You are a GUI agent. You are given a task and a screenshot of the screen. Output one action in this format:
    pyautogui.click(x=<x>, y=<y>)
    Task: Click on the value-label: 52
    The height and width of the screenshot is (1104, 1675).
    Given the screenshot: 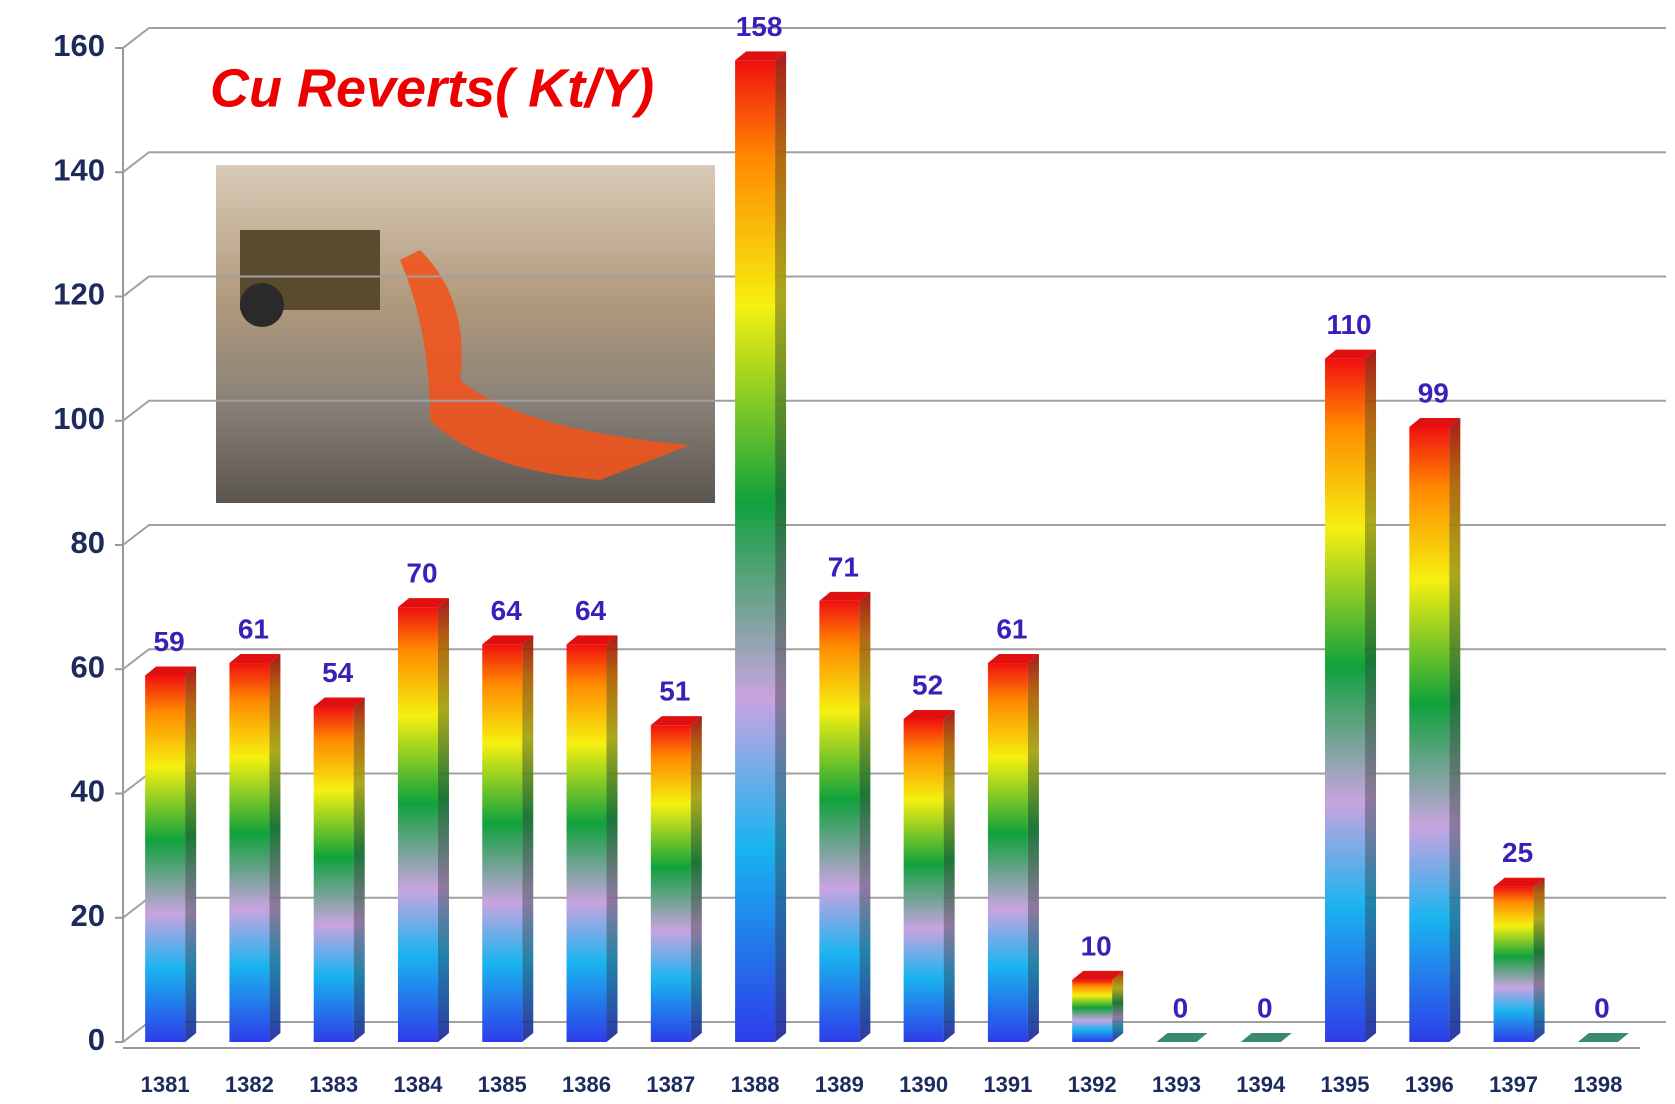 What is the action you would take?
    pyautogui.click(x=927, y=684)
    